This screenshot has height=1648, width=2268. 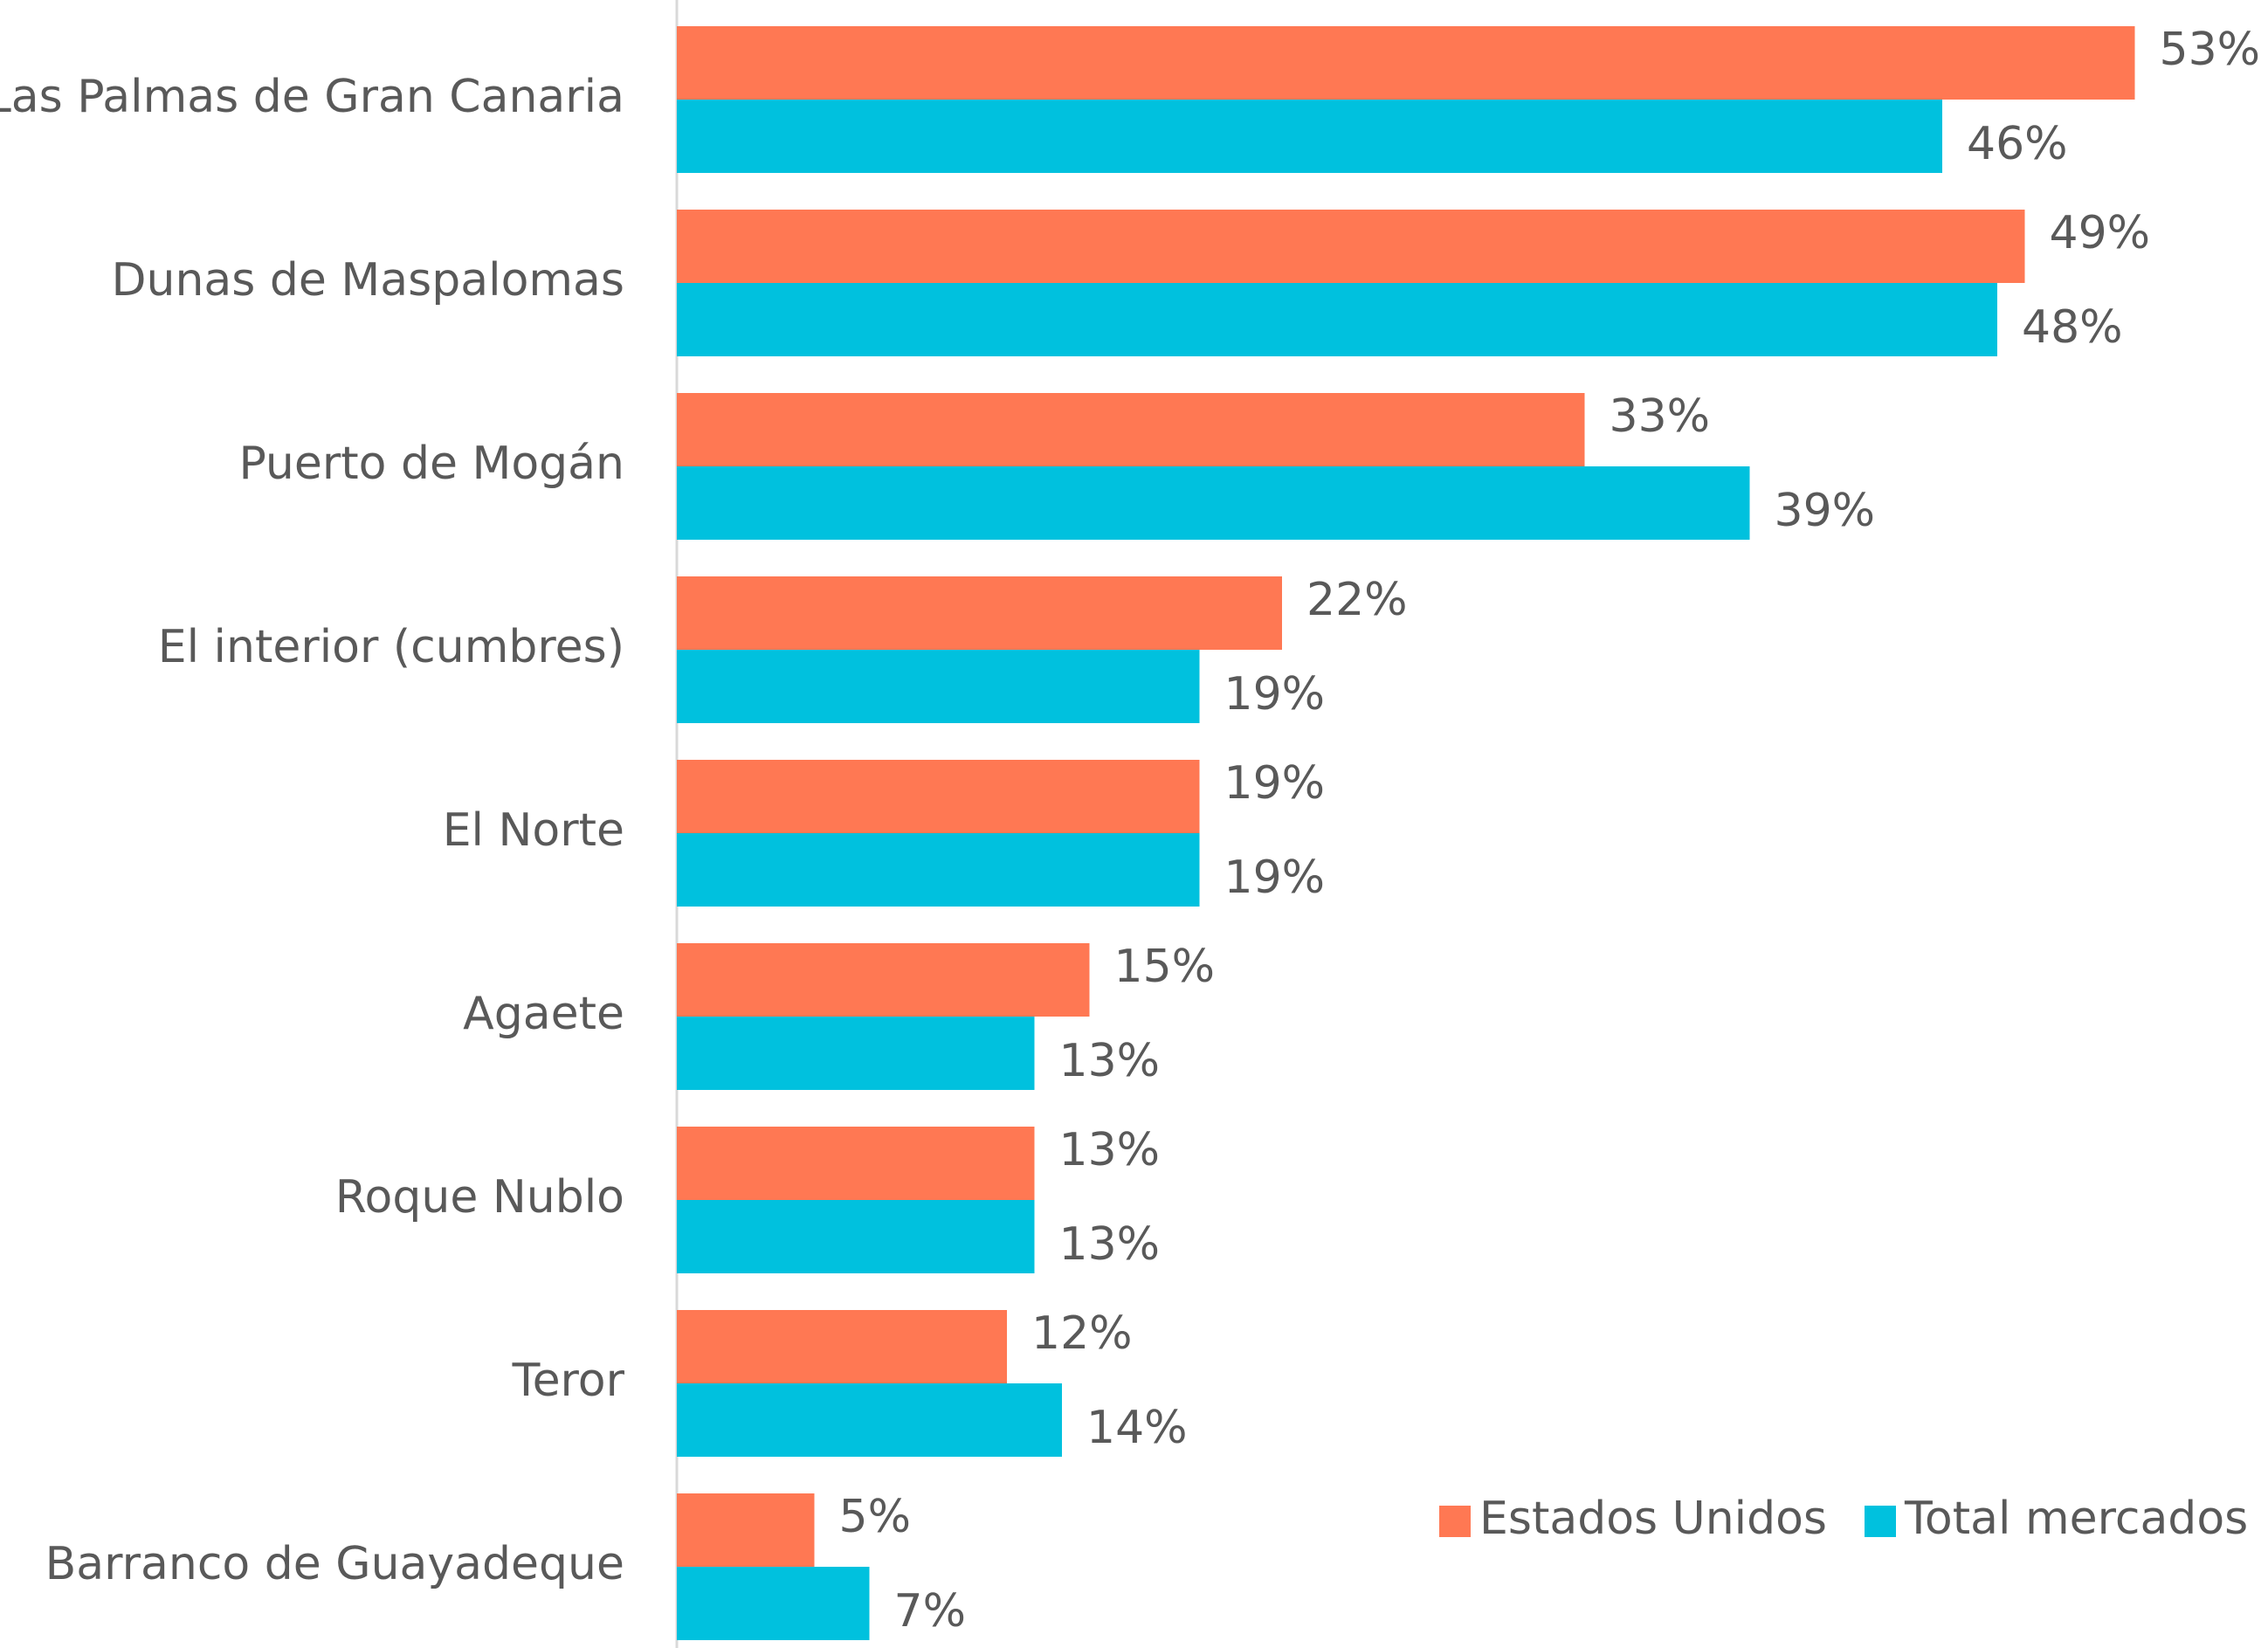 I want to click on value-label: 15%, so click(x=1165, y=967).